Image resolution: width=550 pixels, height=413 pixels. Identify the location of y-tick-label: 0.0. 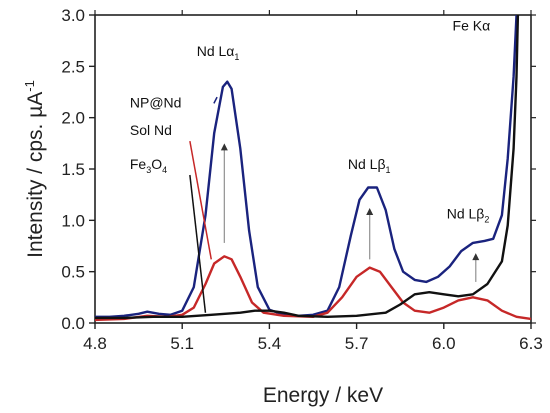
(73, 323).